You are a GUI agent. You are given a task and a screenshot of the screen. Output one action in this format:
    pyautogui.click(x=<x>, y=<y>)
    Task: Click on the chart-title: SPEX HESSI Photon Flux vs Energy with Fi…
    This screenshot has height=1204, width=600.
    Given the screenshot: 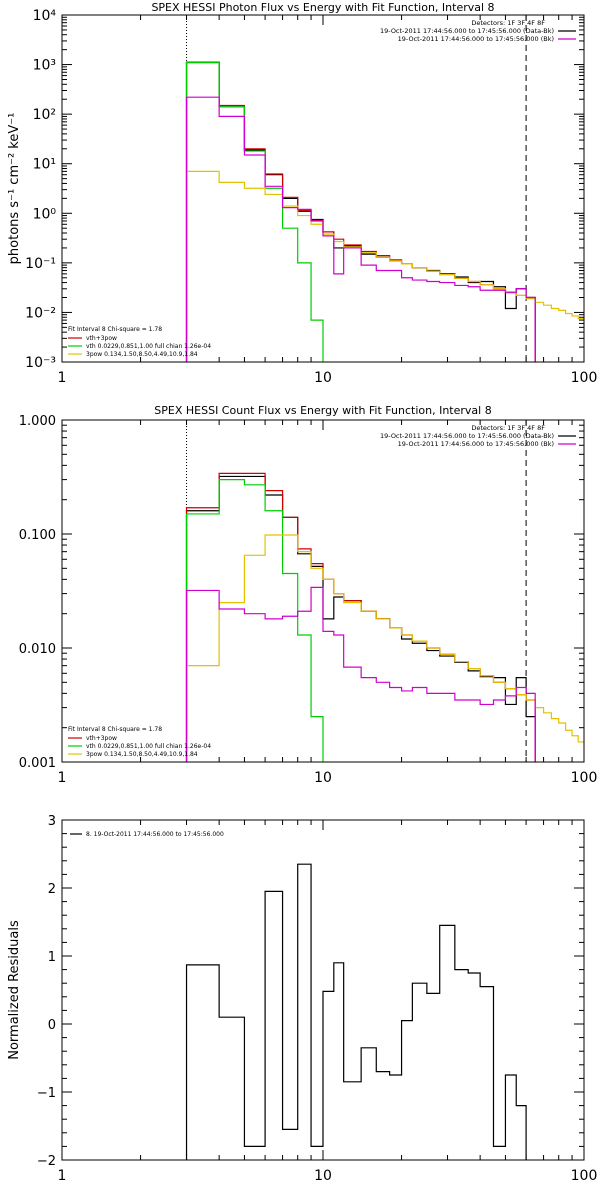 What is the action you would take?
    pyautogui.click(x=322, y=7)
    